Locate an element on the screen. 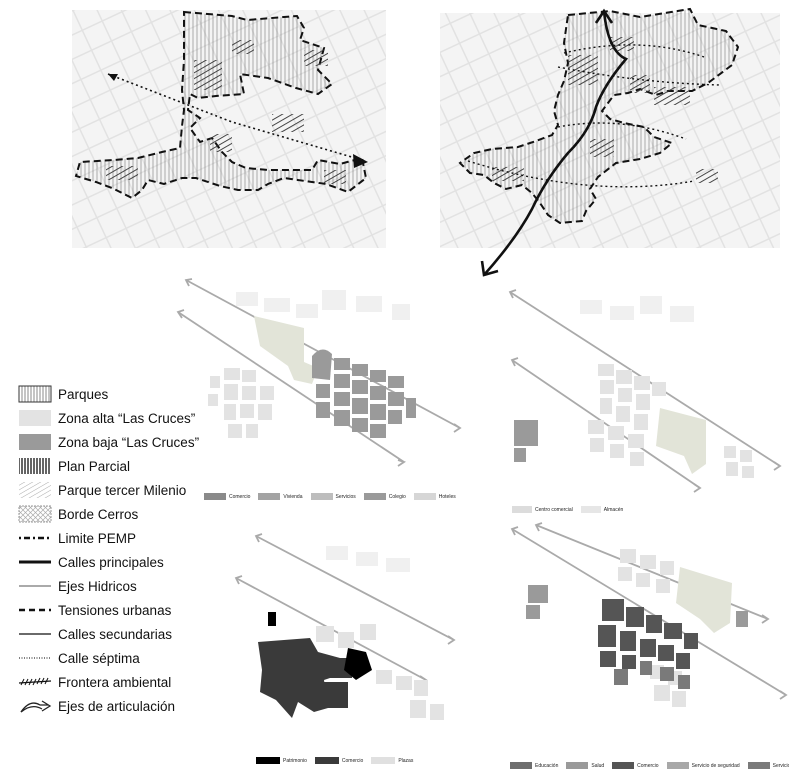 This screenshot has height=777, width=789. legend-item: Calles principales is located at coordinates (91, 562).